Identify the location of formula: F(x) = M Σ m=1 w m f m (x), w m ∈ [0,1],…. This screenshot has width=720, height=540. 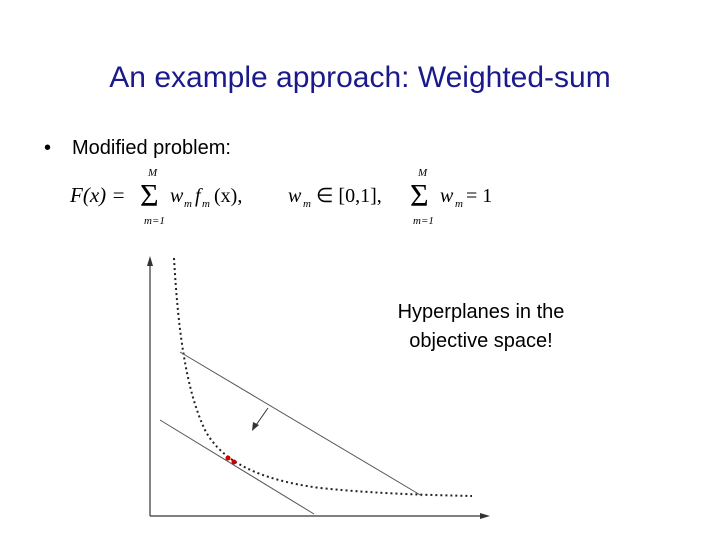
(280, 197).